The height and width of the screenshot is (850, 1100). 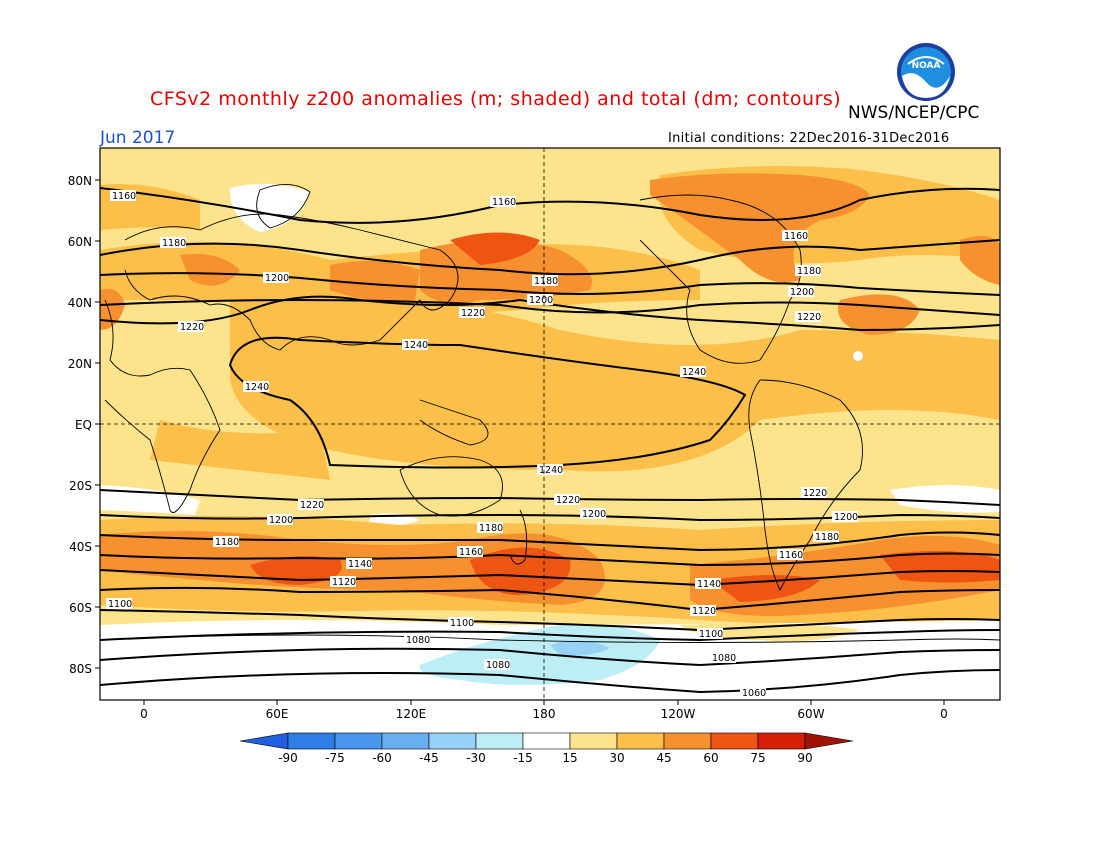 What do you see at coordinates (569, 758) in the screenshot?
I see `colorbar-label: 15` at bounding box center [569, 758].